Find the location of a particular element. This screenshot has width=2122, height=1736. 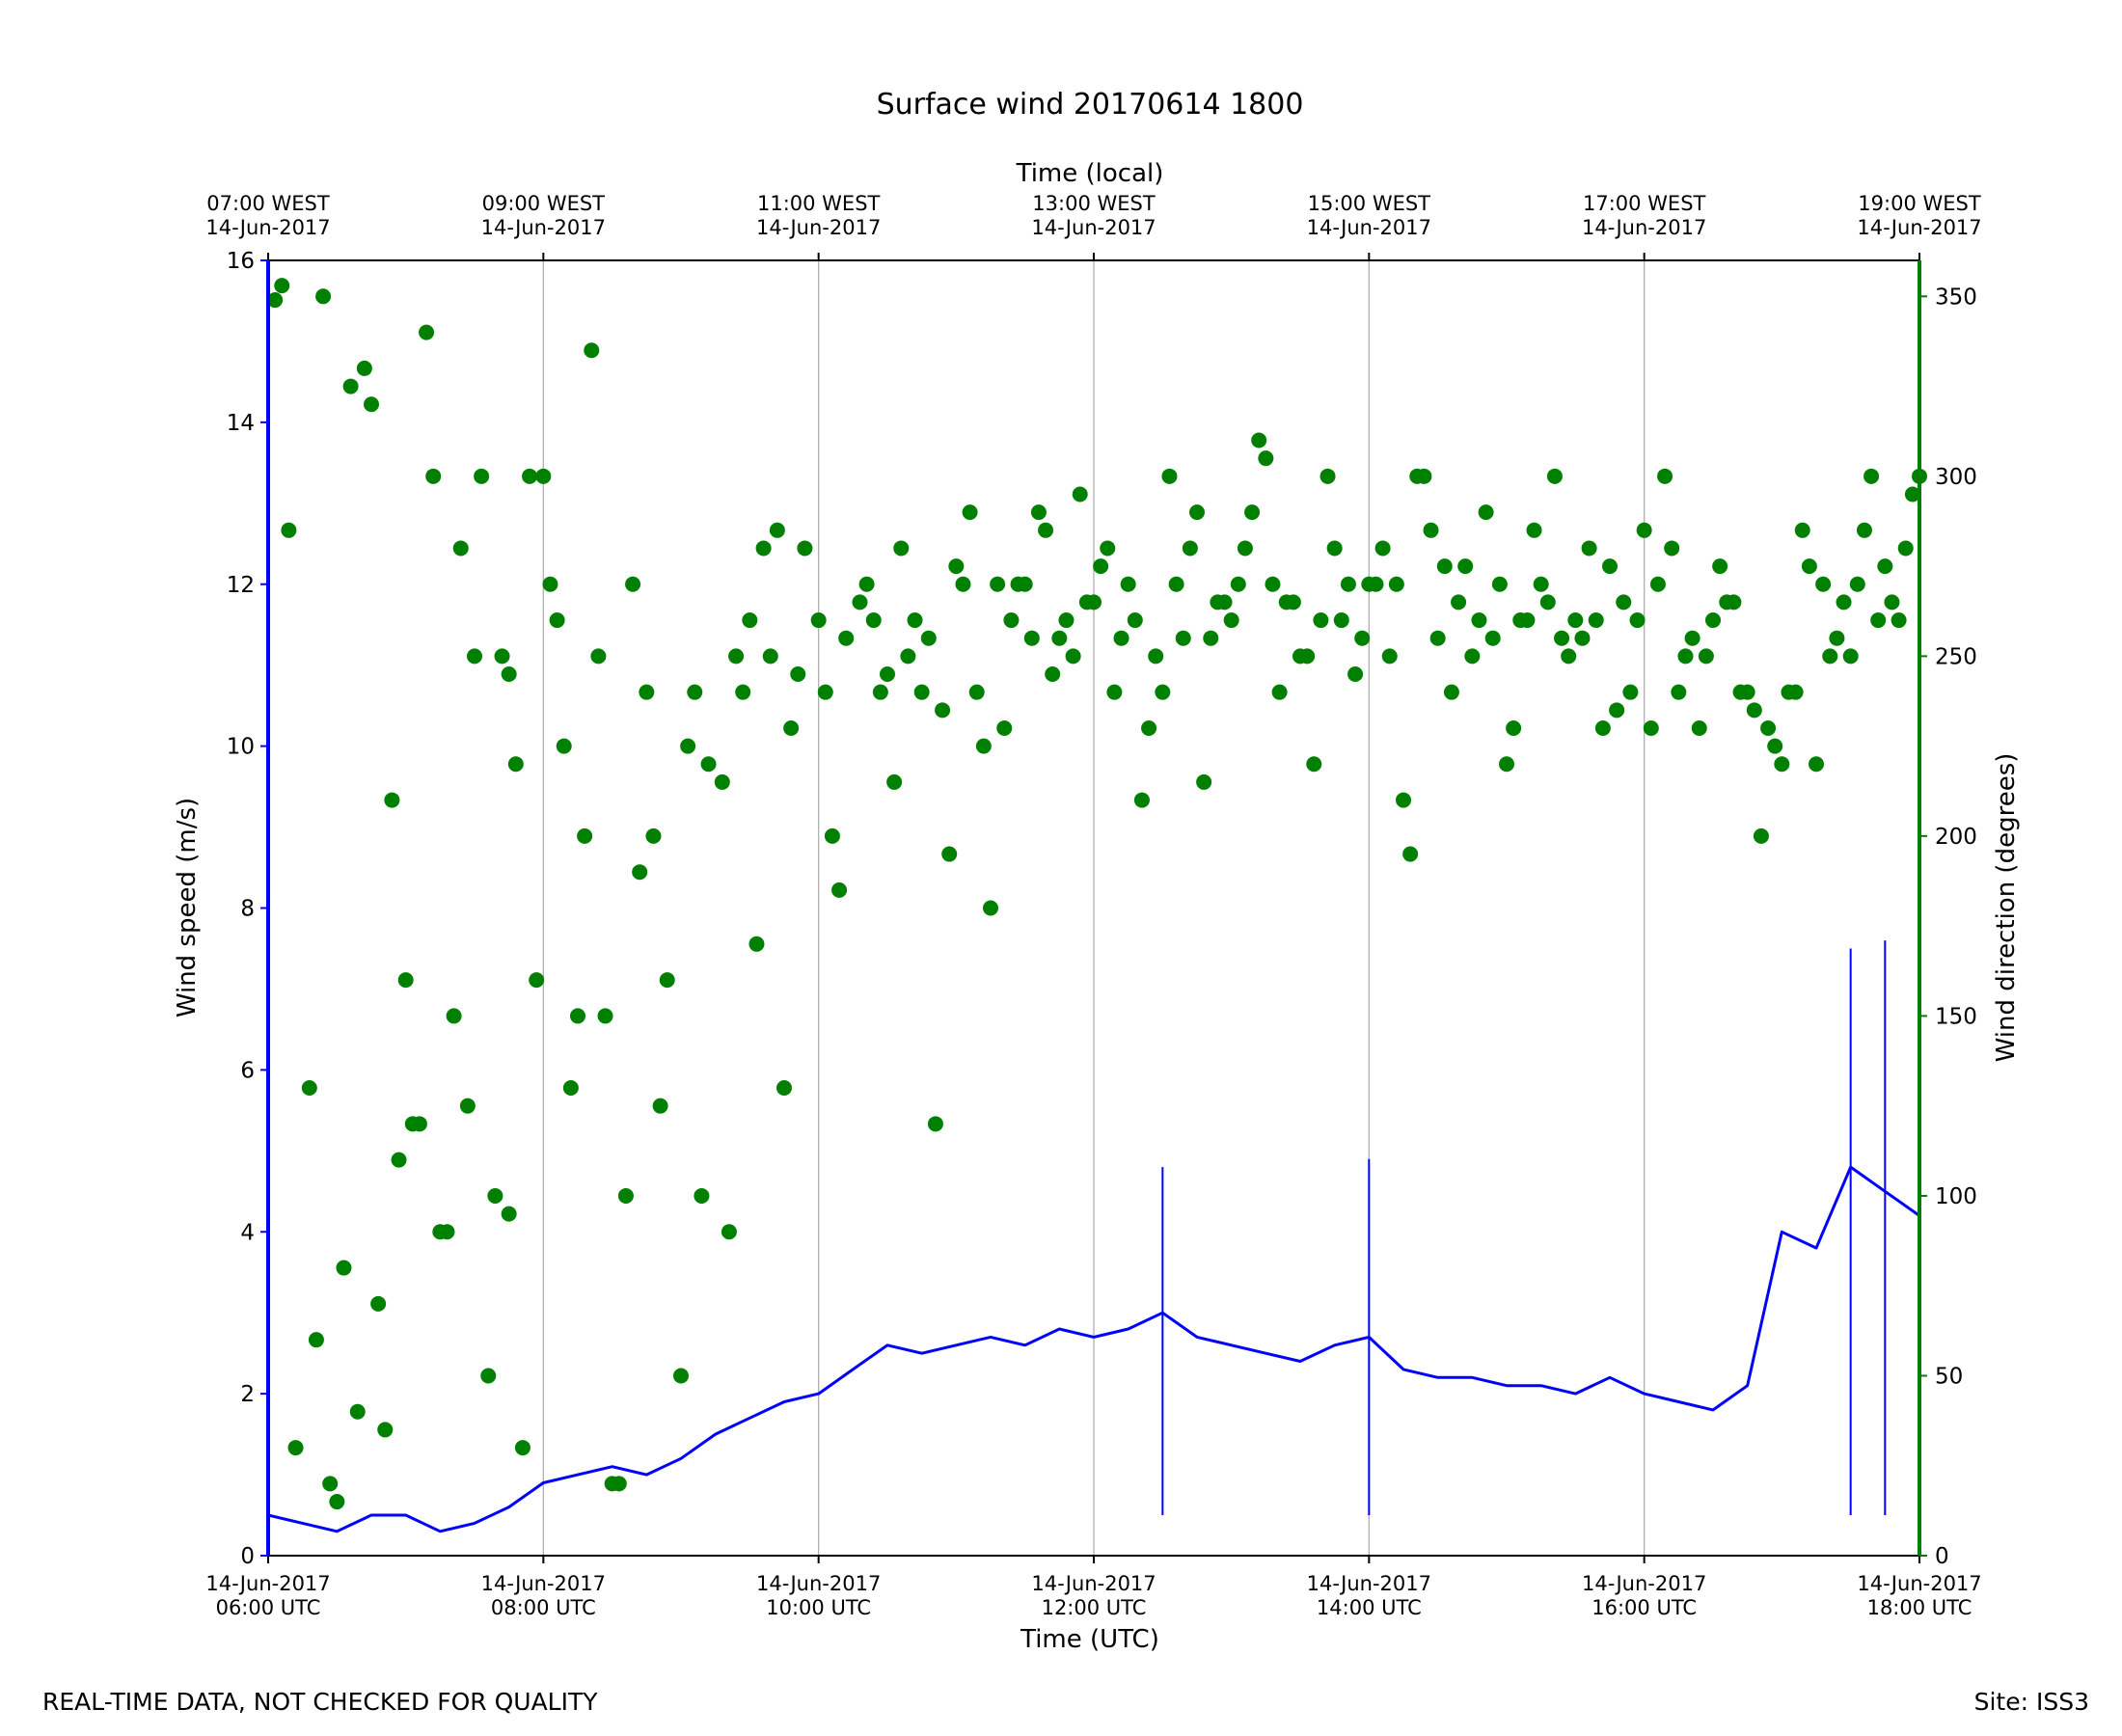

y-left-tick-label: 0 is located at coordinates (248, 1556).